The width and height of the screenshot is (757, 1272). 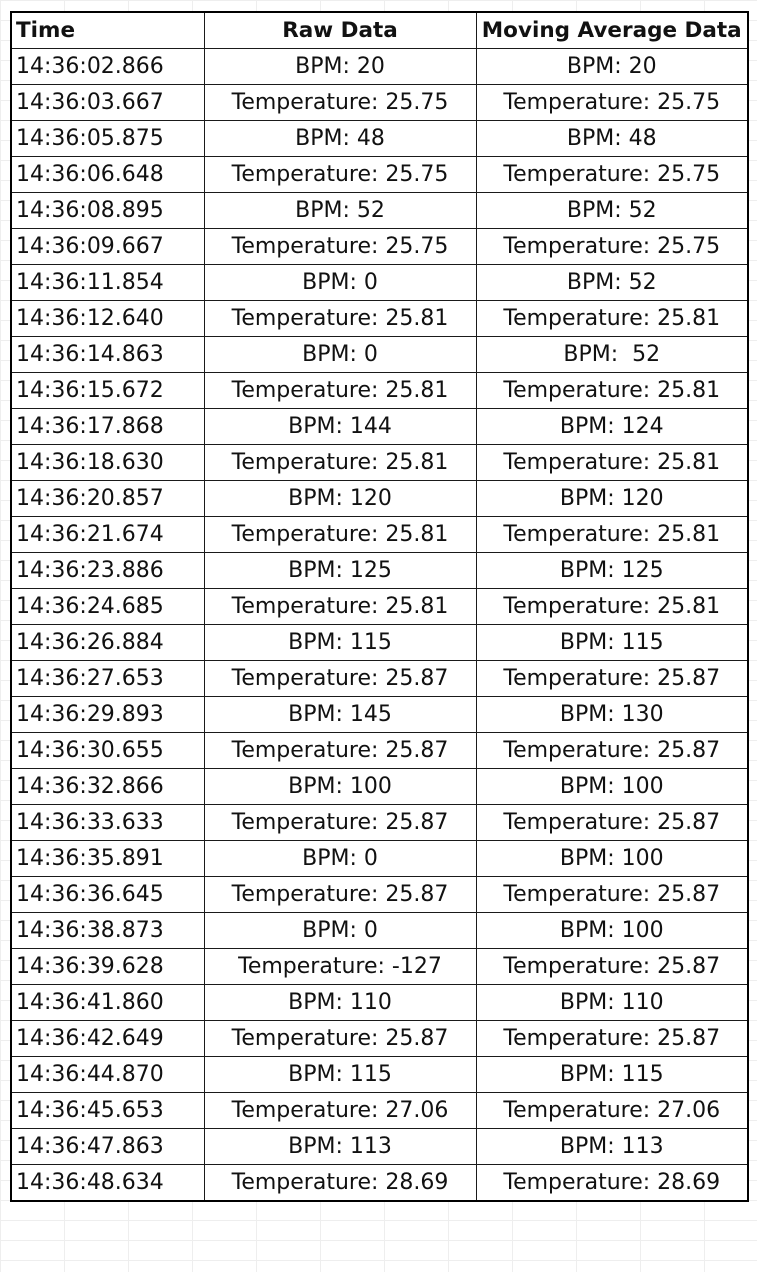 What do you see at coordinates (612, 66) in the screenshot?
I see `moving-average-cell: BPM: 20` at bounding box center [612, 66].